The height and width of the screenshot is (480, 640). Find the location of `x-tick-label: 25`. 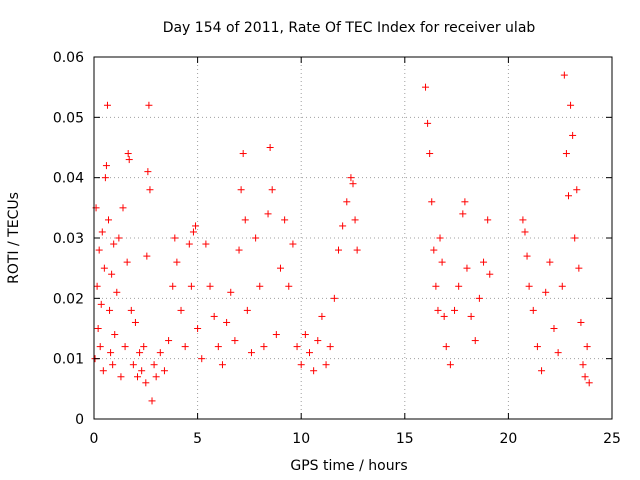

x-tick-label: 25 is located at coordinates (612, 439).